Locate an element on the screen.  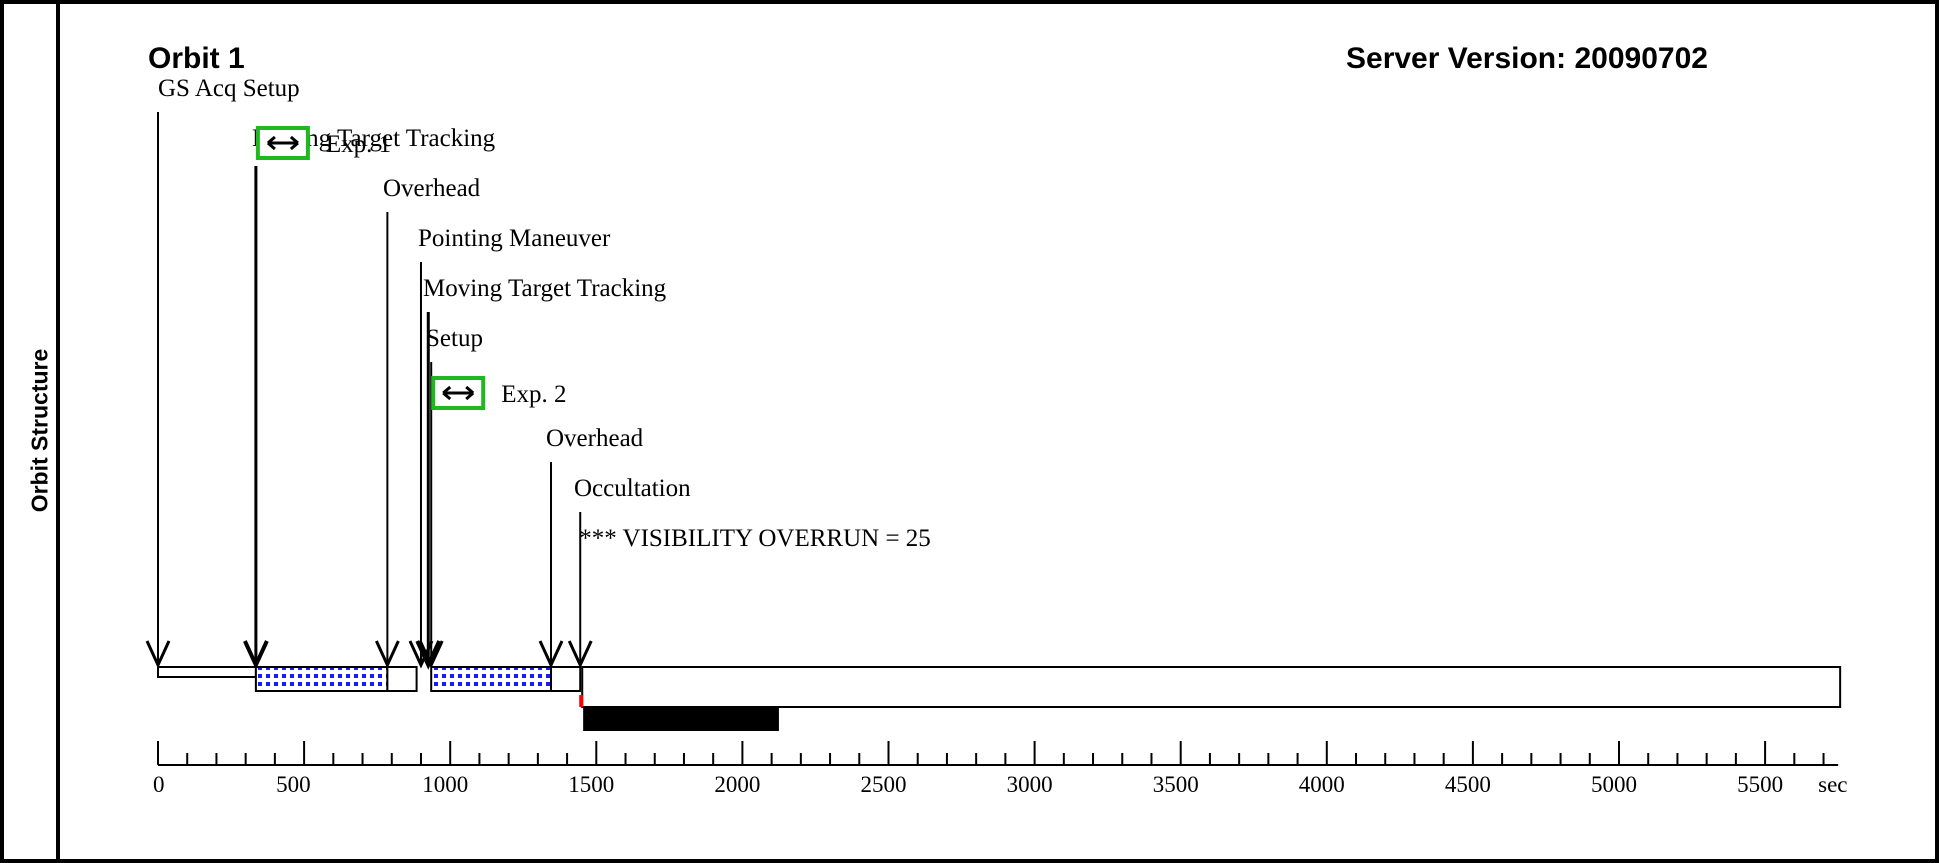
tick-label: 4500 is located at coordinates (1468, 784).